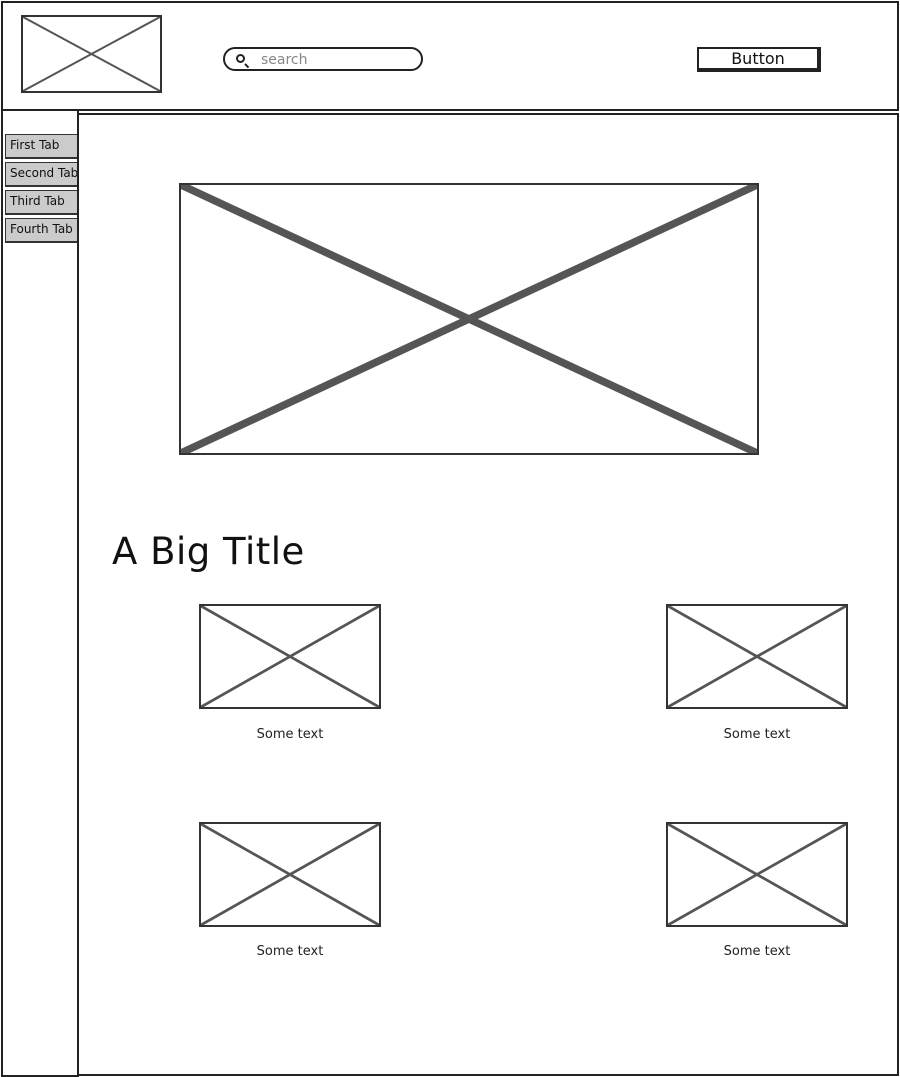 This screenshot has height=1077, width=900. Describe the element at coordinates (91, 54) in the screenshot. I see `logo-image-placeholder-icon` at that location.